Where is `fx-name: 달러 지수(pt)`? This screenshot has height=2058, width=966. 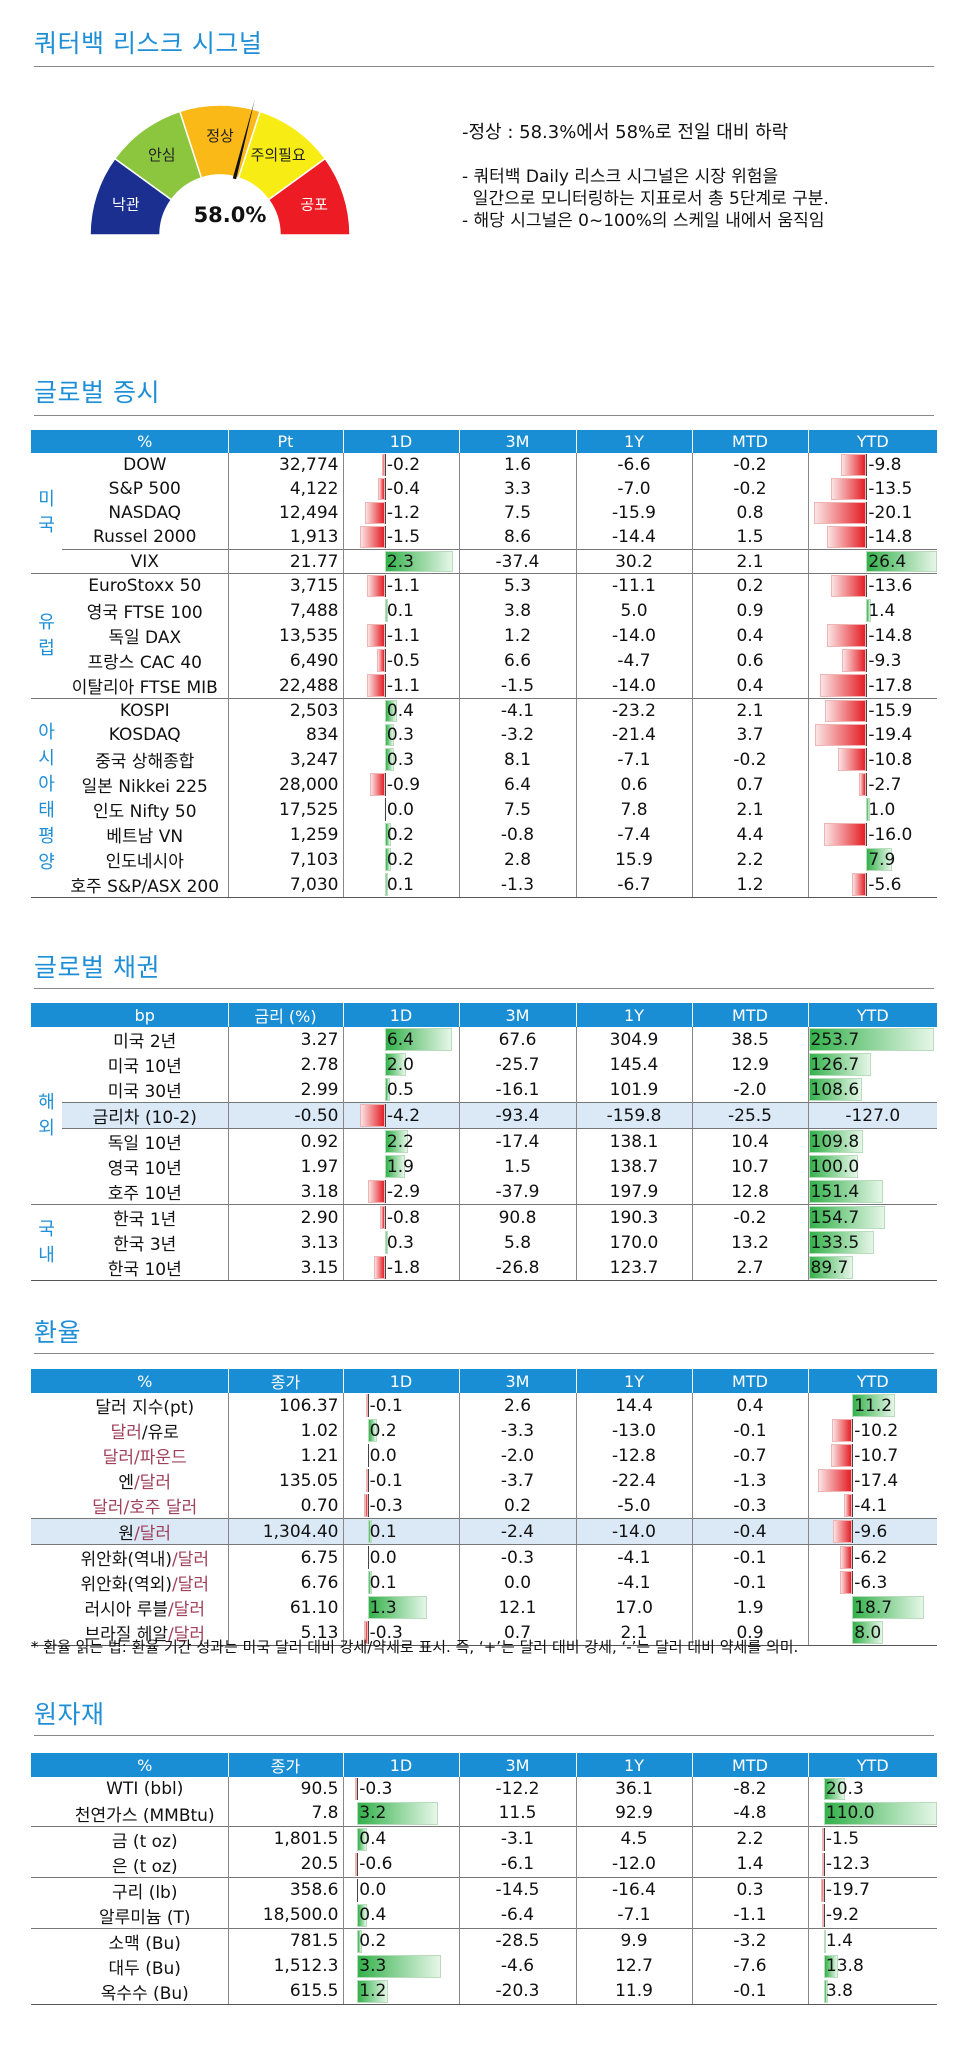
fx-name: 달러 지수(pt) is located at coordinates (145, 1405).